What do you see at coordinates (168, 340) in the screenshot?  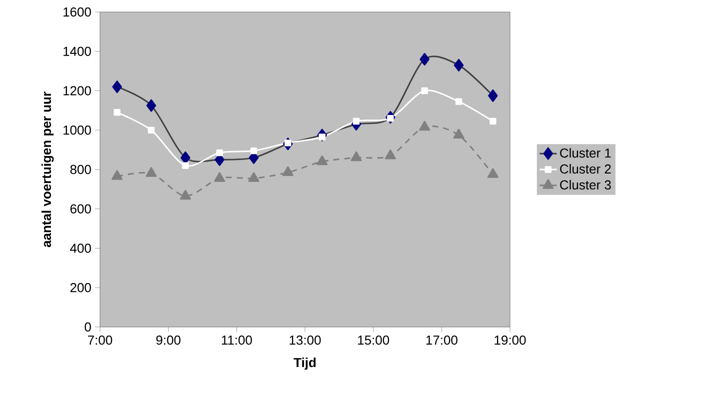 I see `x-tick-label: 9:00` at bounding box center [168, 340].